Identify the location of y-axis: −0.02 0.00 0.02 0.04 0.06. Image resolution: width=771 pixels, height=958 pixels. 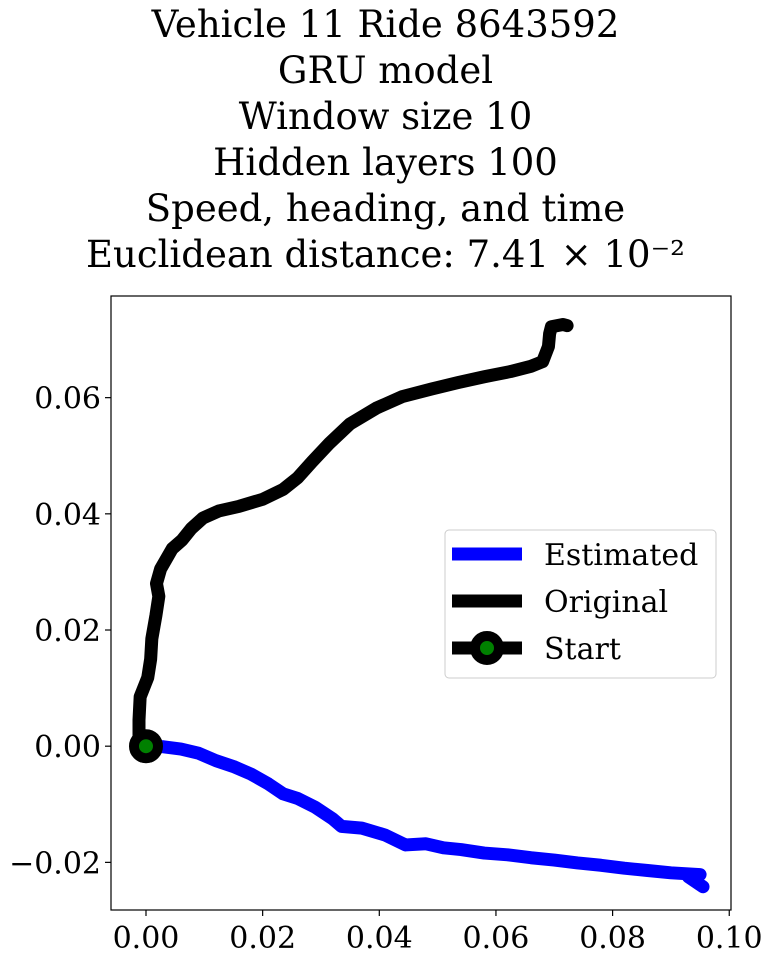
(60, 631).